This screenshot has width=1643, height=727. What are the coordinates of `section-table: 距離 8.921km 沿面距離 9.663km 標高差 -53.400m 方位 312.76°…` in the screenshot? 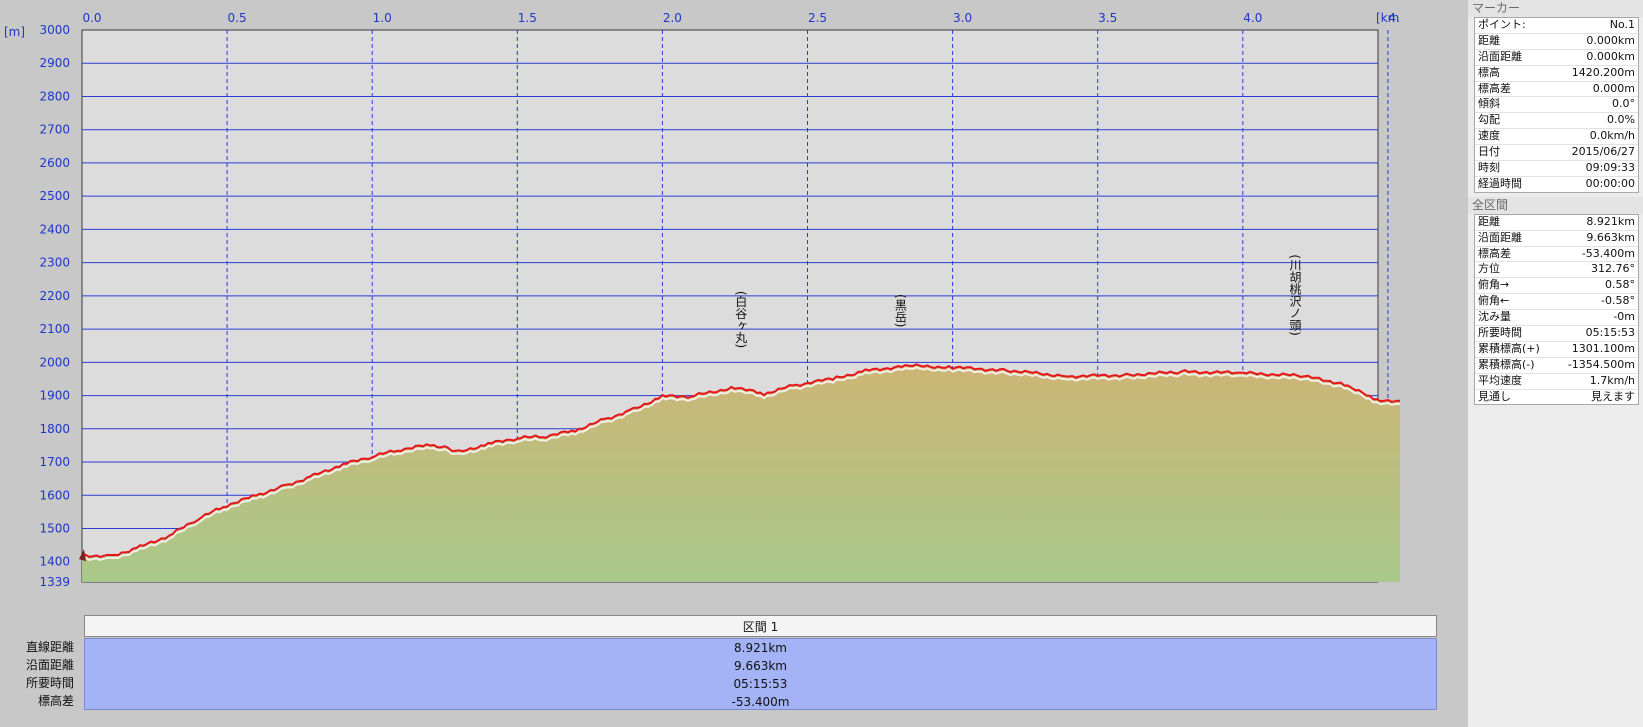 It's located at (1556, 309).